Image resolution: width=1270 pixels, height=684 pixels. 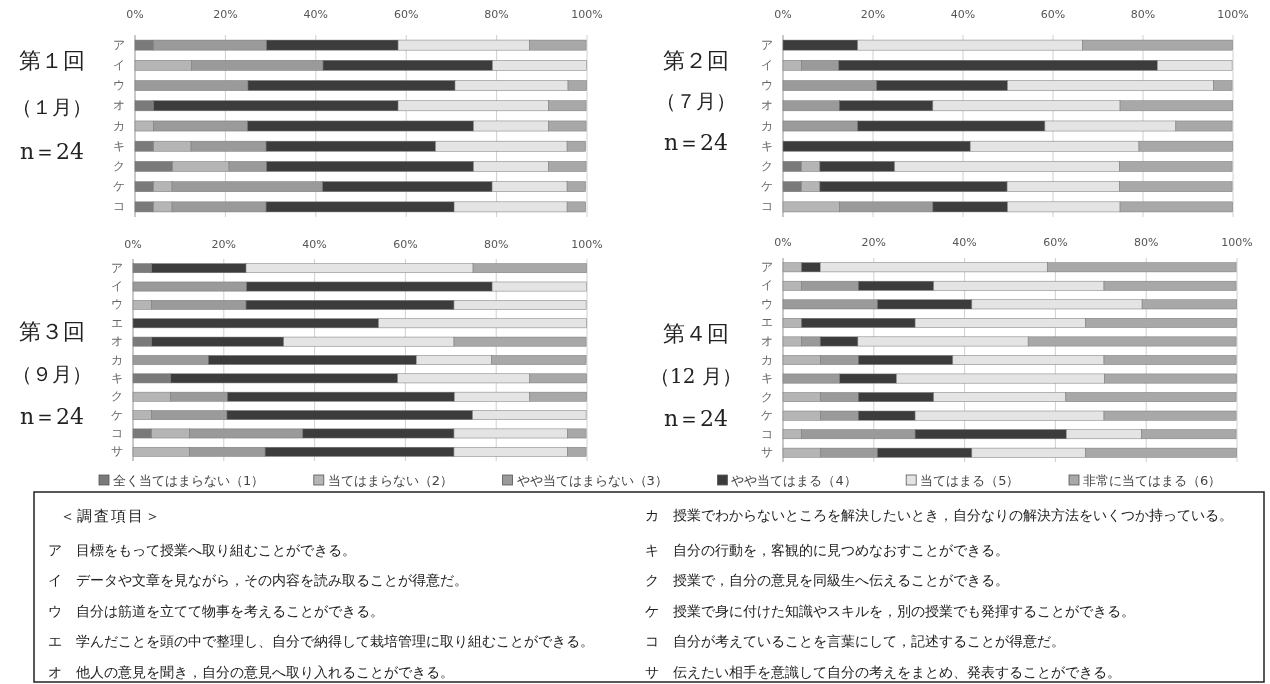 I want to click on text: ウ 自分は筋道を立てて物事を考えることができる。, so click(x=216, y=611).